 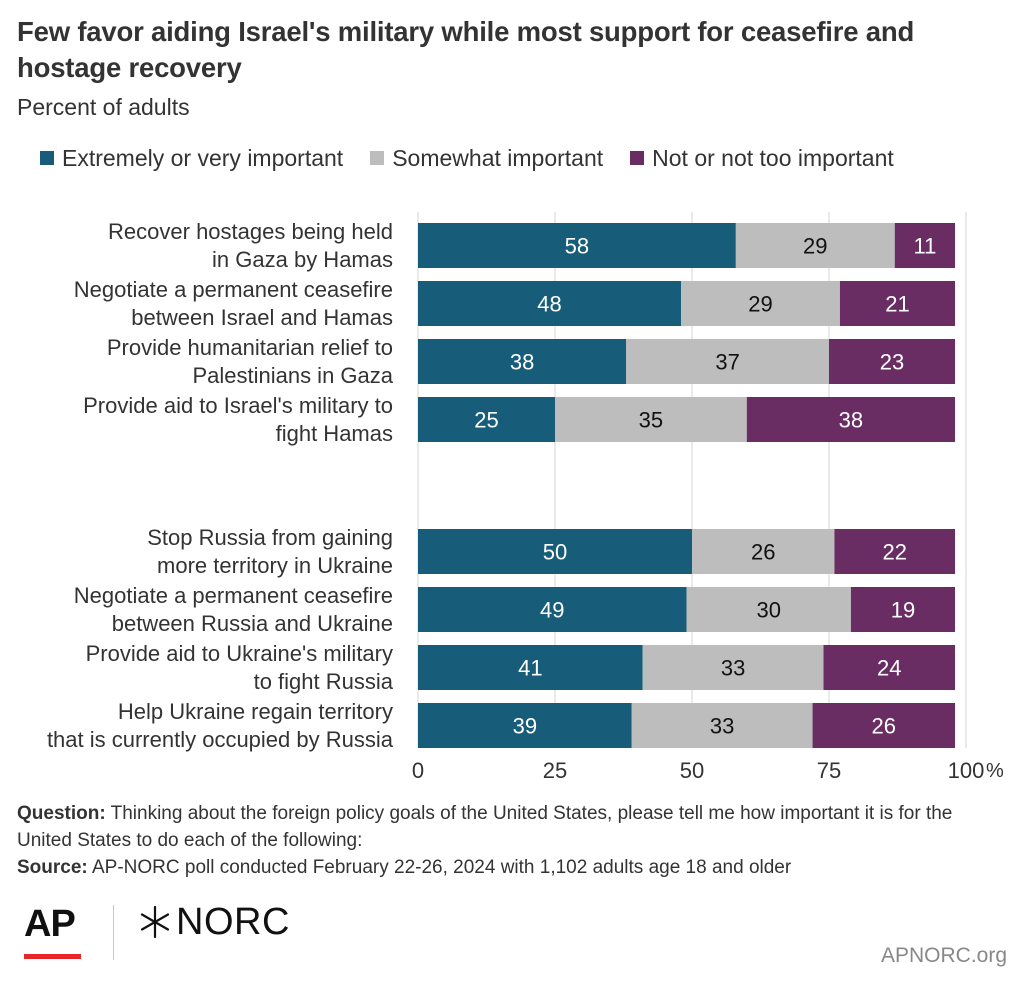 I want to click on data-label-extremely-6: 49, so click(x=552, y=610).